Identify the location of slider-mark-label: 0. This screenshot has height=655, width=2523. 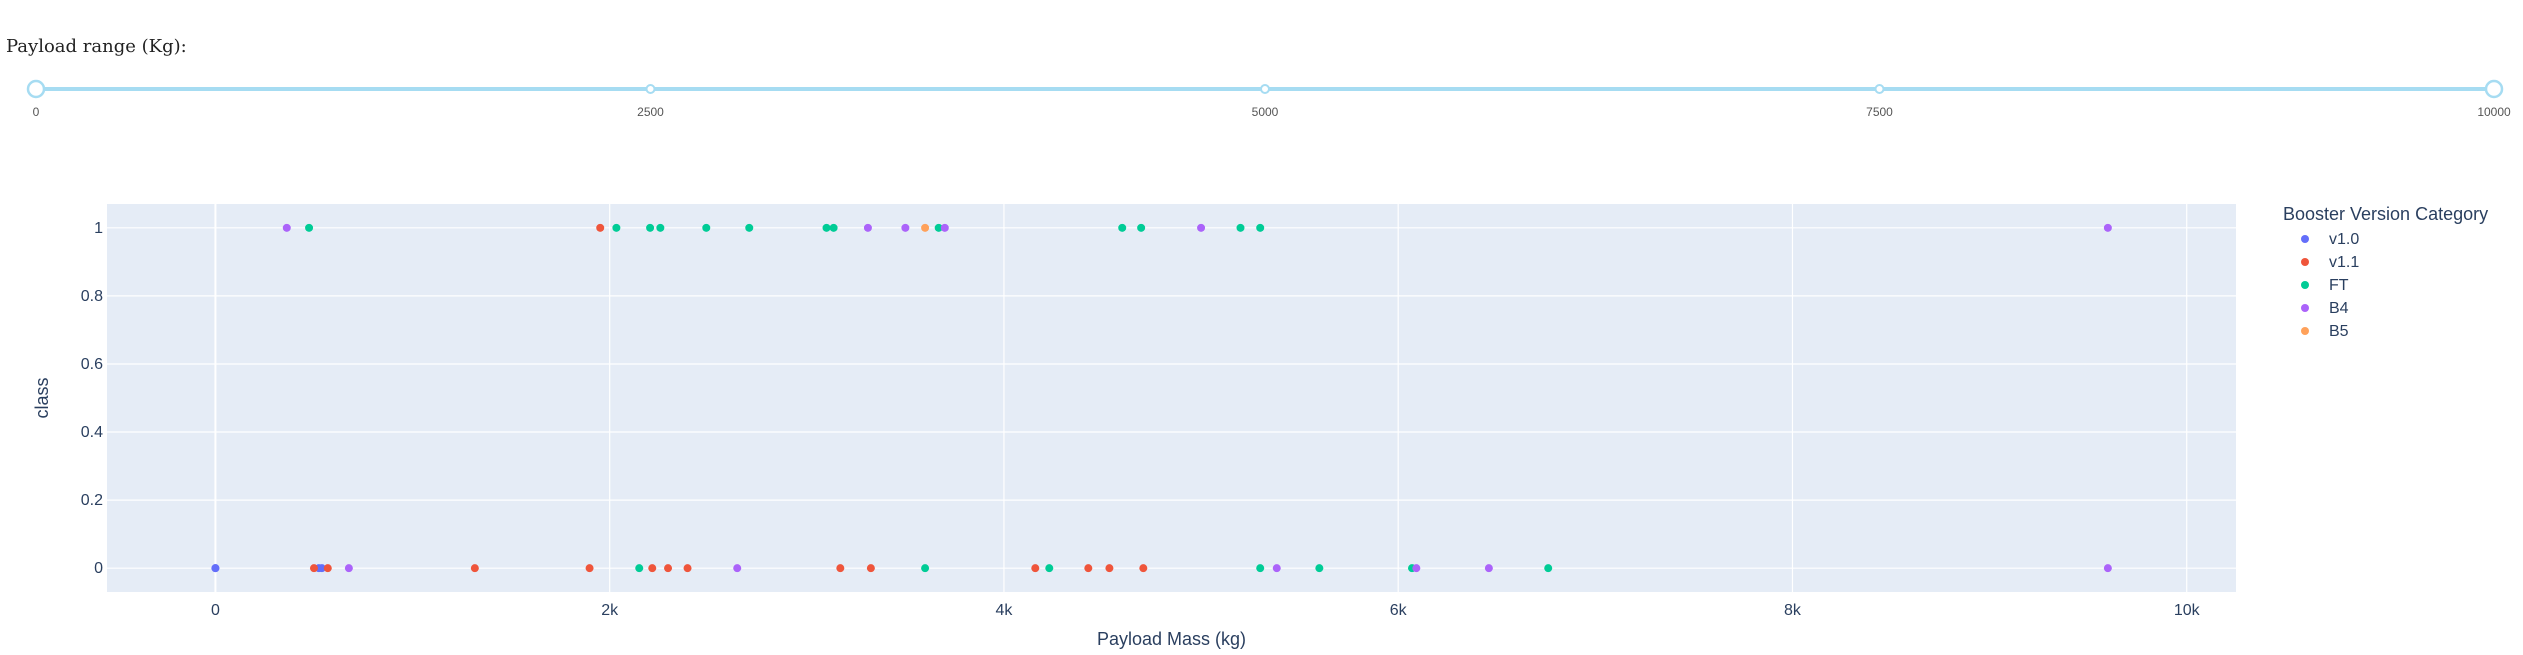
(36, 112).